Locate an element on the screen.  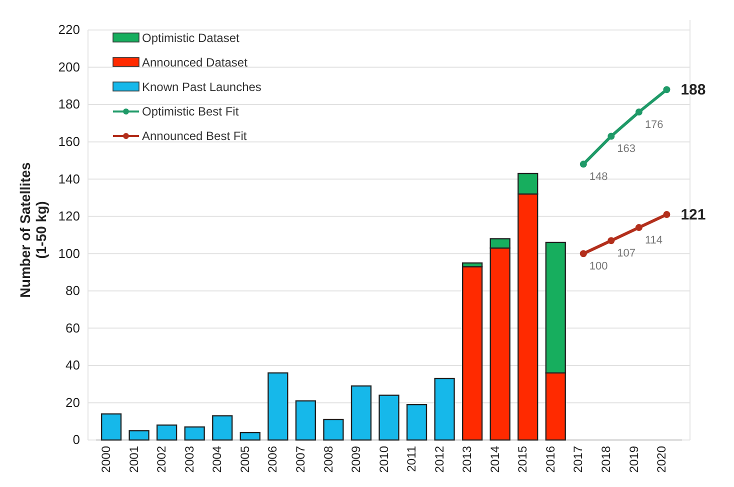
legend-label: Optimistic Best Fit is located at coordinates (191, 111).